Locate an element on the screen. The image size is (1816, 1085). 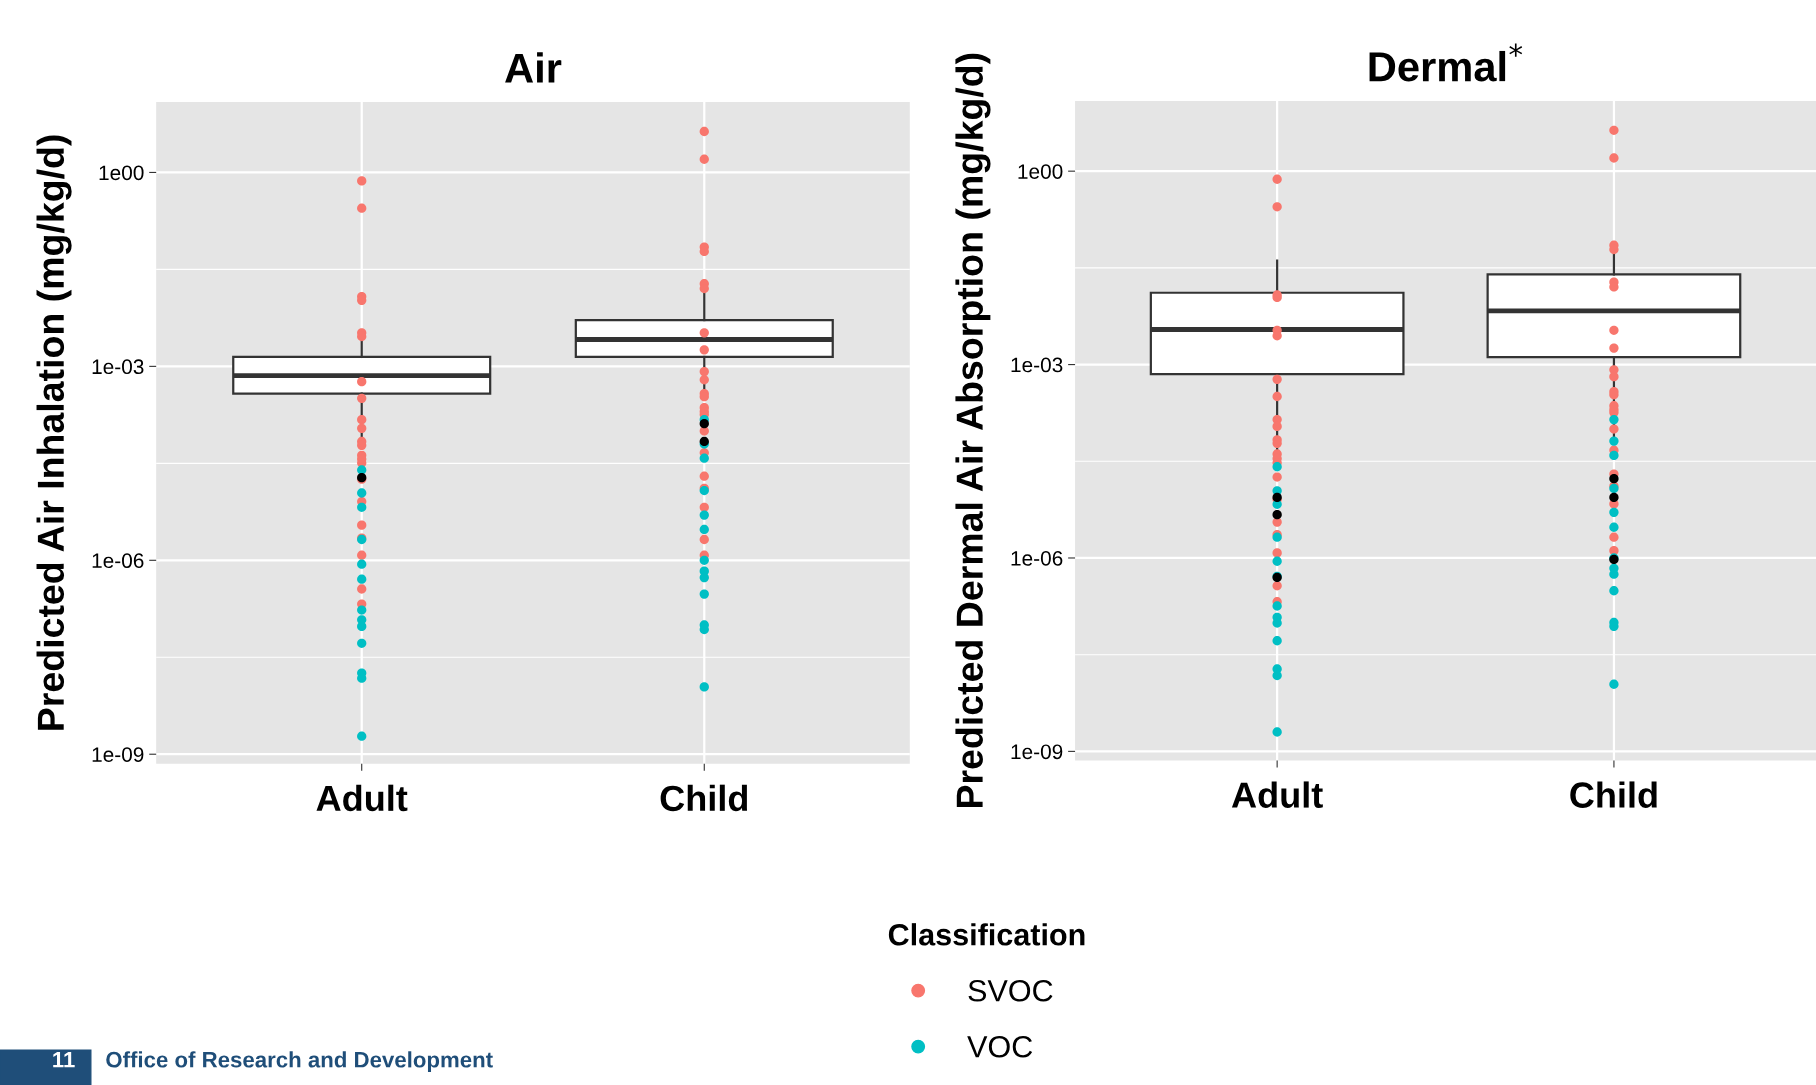
chart-title: Dermal$^{*}$ is located at coordinates (1446, 62).